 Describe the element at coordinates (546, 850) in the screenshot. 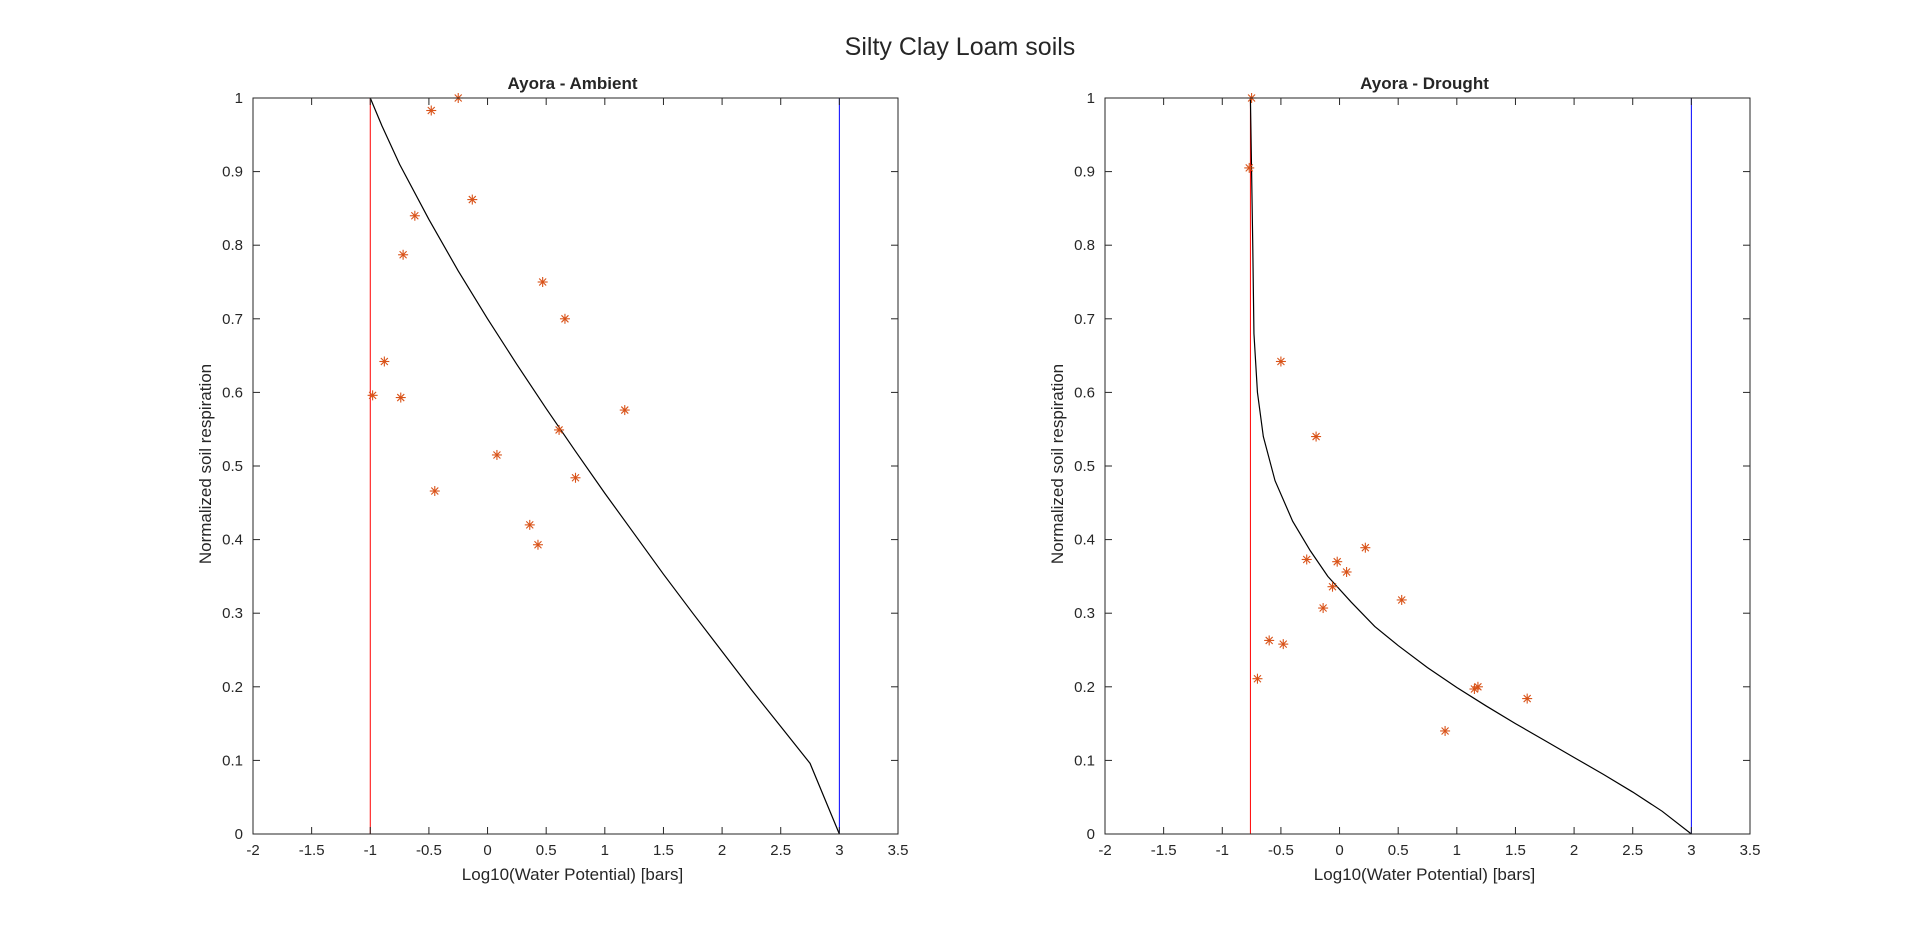

I see `ambient-x-tick-label: 0.5` at that location.